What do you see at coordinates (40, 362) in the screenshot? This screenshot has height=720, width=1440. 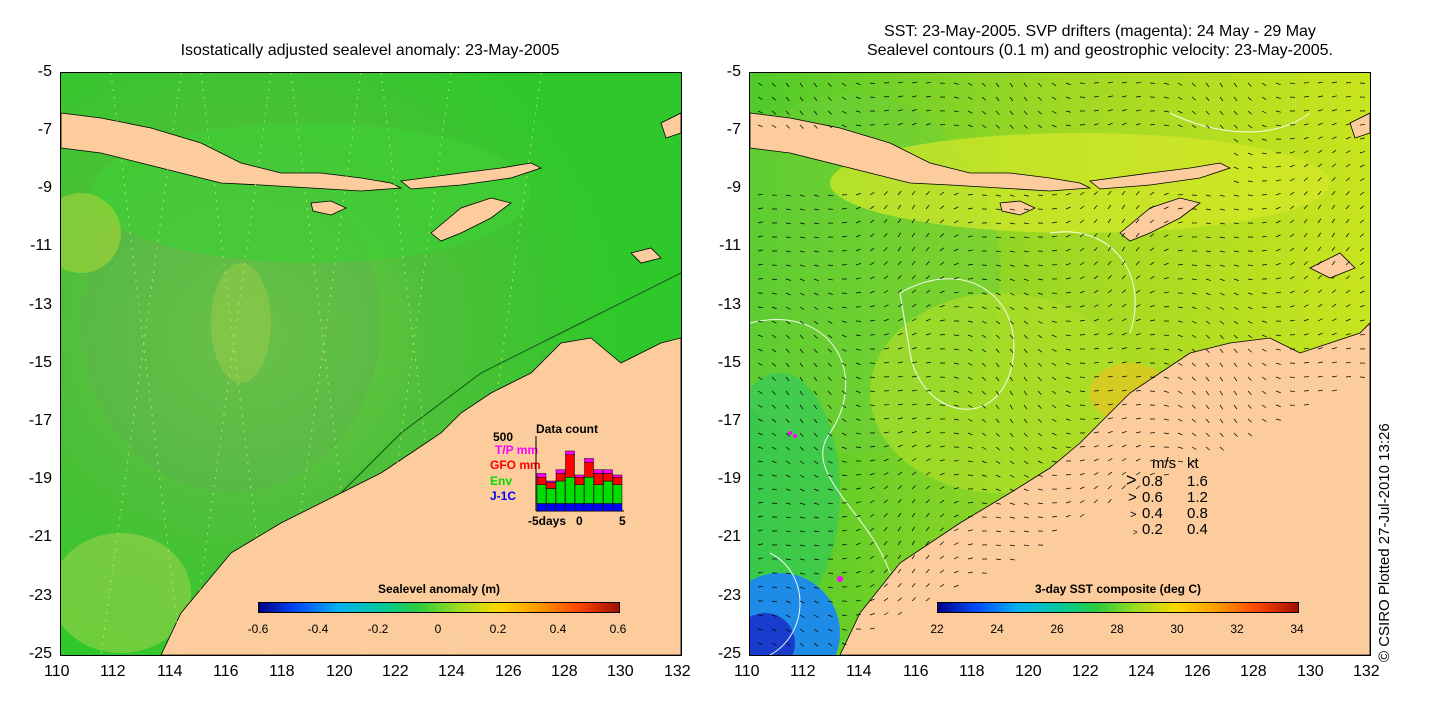 I see `lat-tick: -15` at bounding box center [40, 362].